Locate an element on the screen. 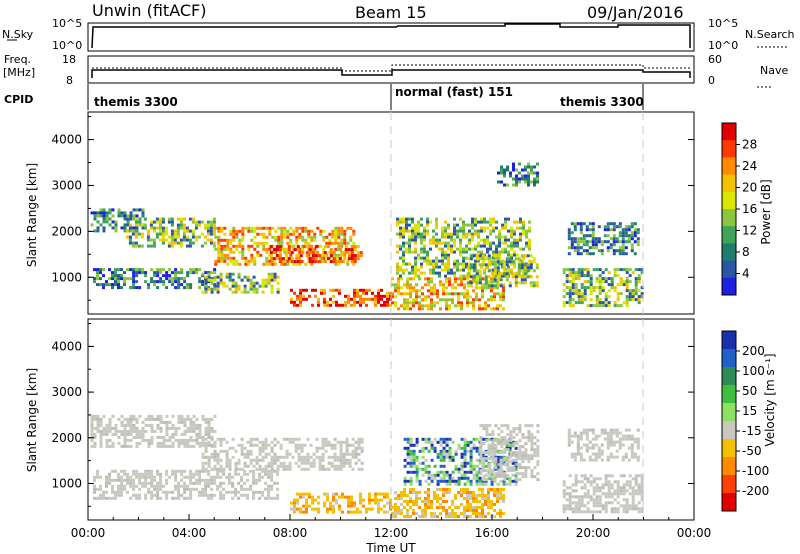 This screenshot has width=800, height=554. velocity-colorbar-tick-label: 15 is located at coordinates (749, 411).